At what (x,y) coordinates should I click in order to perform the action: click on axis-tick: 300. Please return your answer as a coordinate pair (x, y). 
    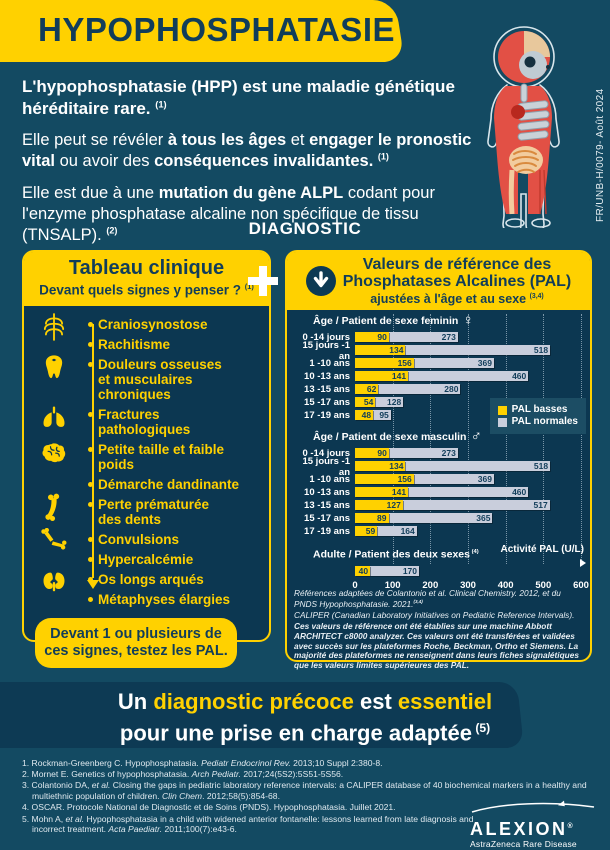
    Looking at the image, I should click on (468, 585).